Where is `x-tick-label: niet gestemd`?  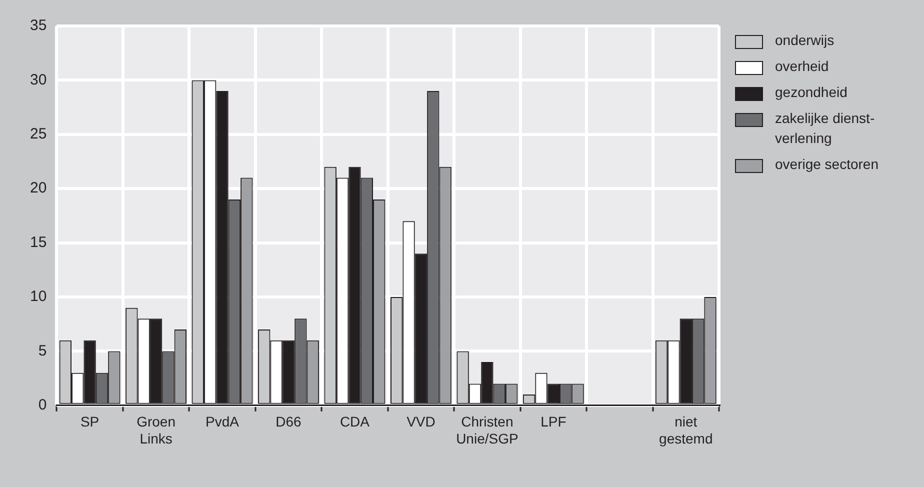 x-tick-label: niet gestemd is located at coordinates (686, 430).